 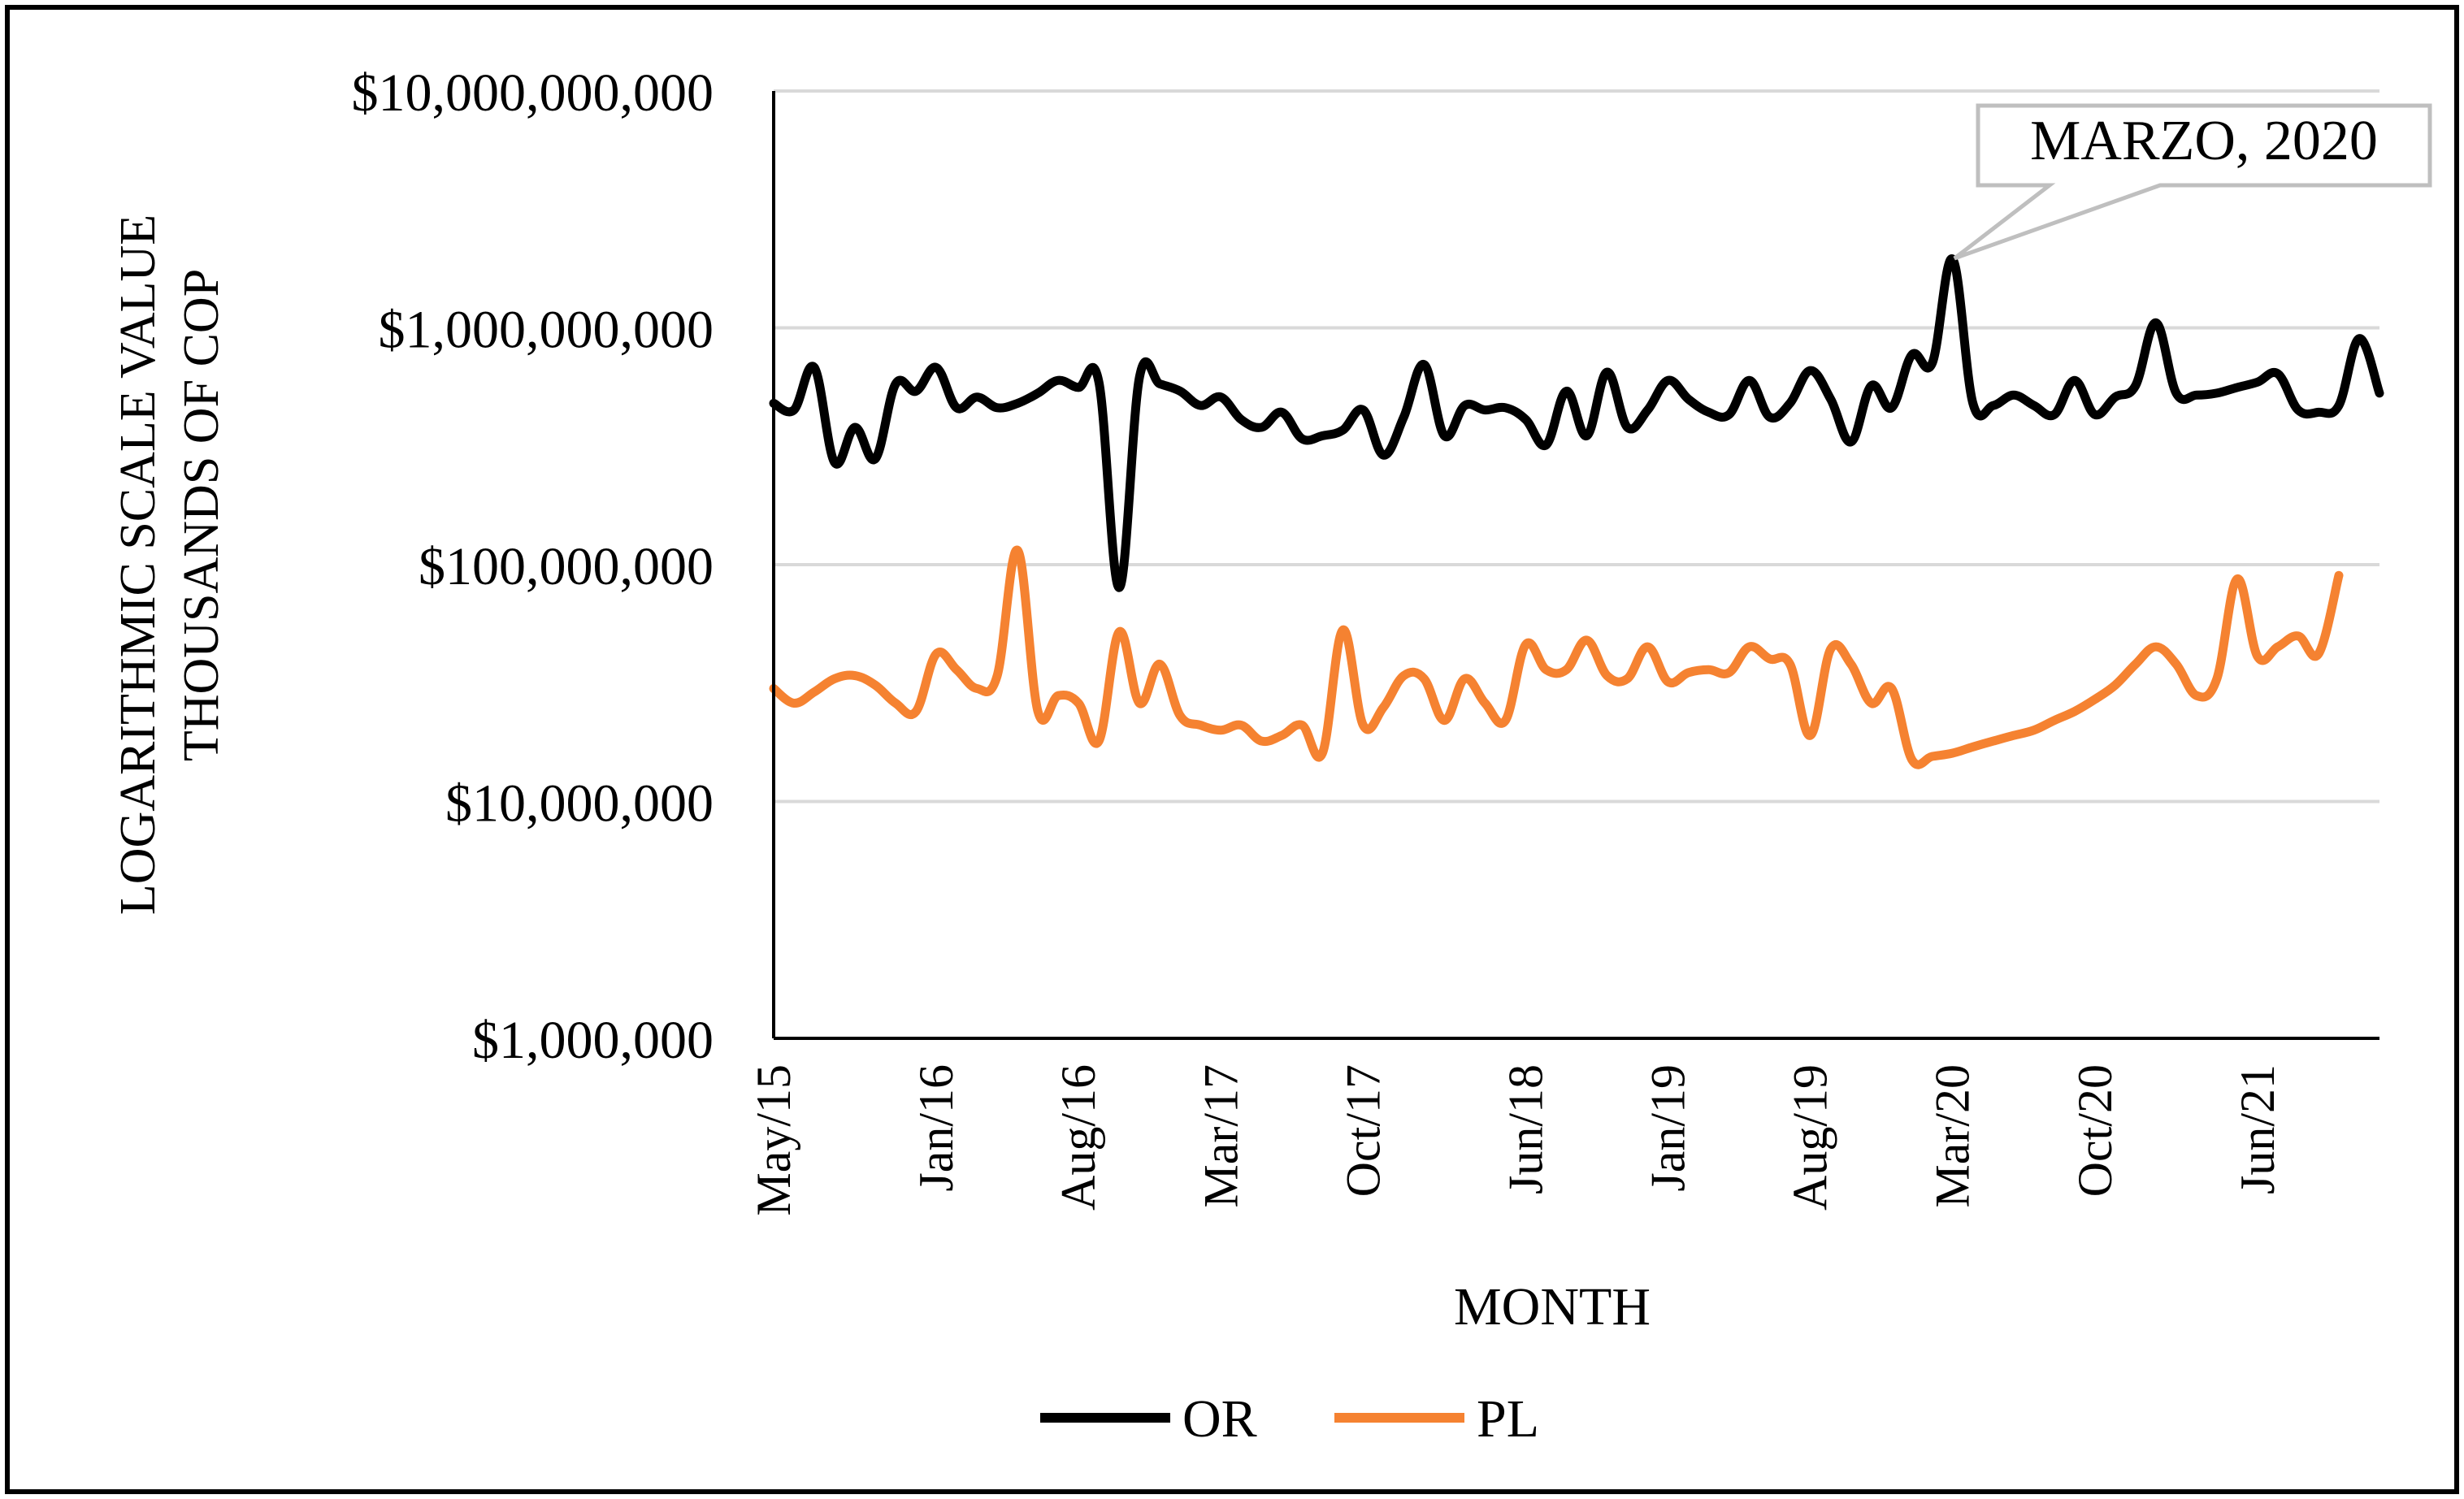 What do you see at coordinates (546, 330) in the screenshot?
I see `y-tick-label: $1,000,000,000` at bounding box center [546, 330].